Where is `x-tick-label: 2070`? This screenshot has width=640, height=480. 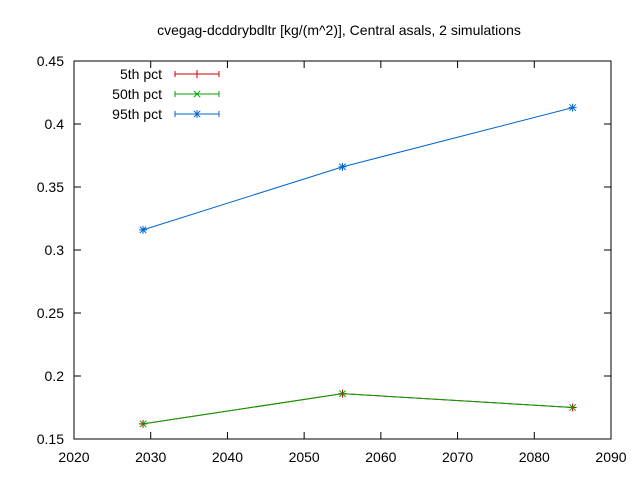 x-tick-label: 2070 is located at coordinates (457, 457).